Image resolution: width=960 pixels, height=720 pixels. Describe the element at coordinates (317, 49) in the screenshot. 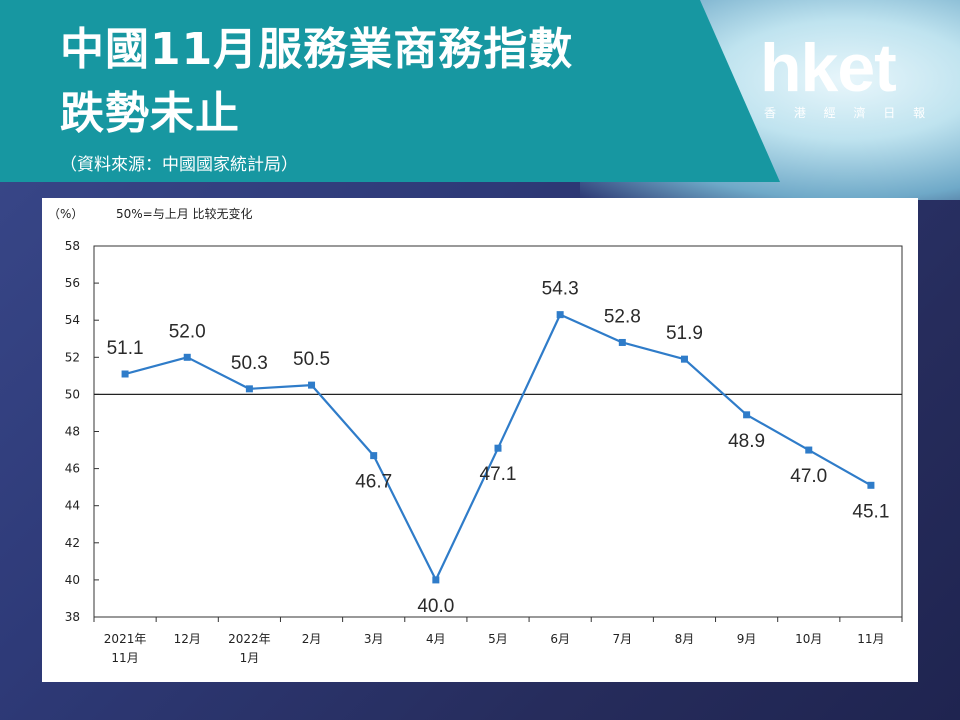

I see `page-title-line1: 中國11月服務業商務指數` at that location.